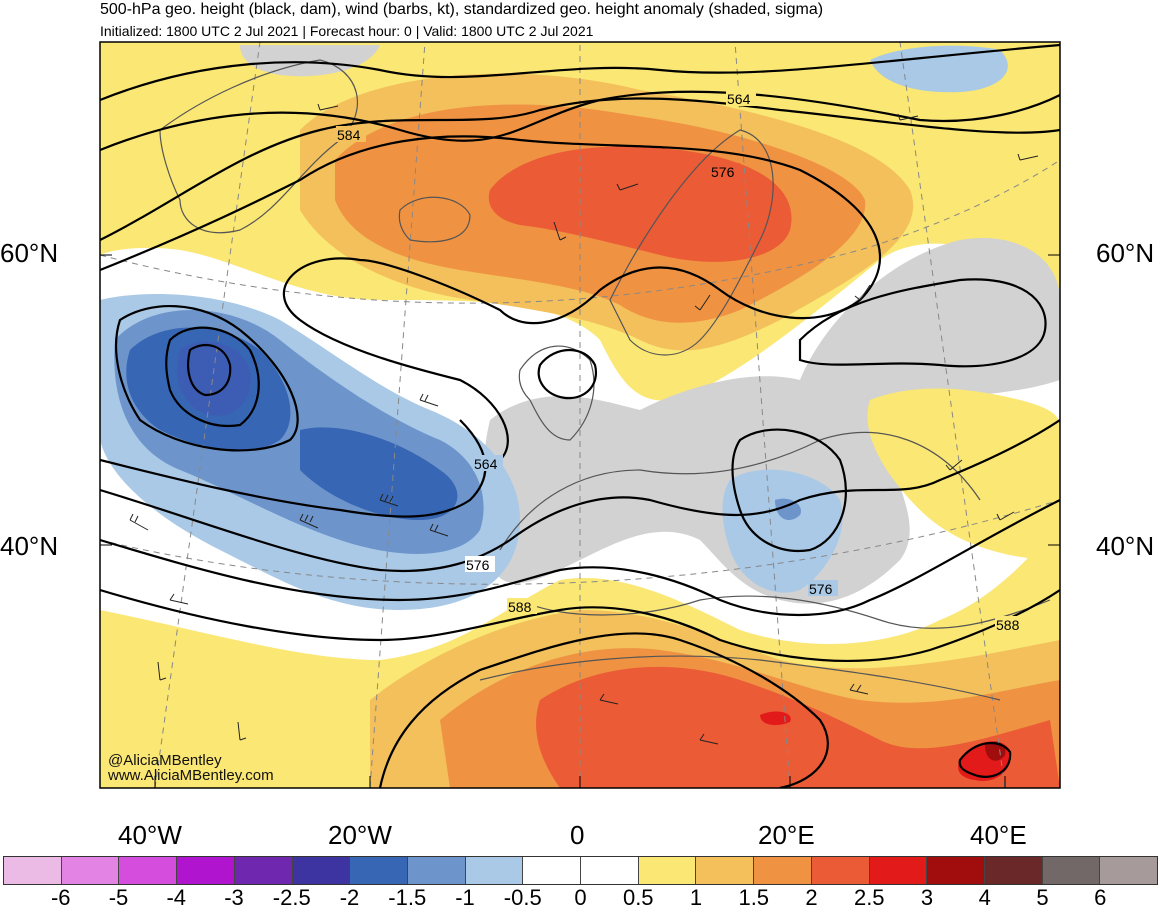  I want to click on colorbar-label: 5, so click(1042, 897).